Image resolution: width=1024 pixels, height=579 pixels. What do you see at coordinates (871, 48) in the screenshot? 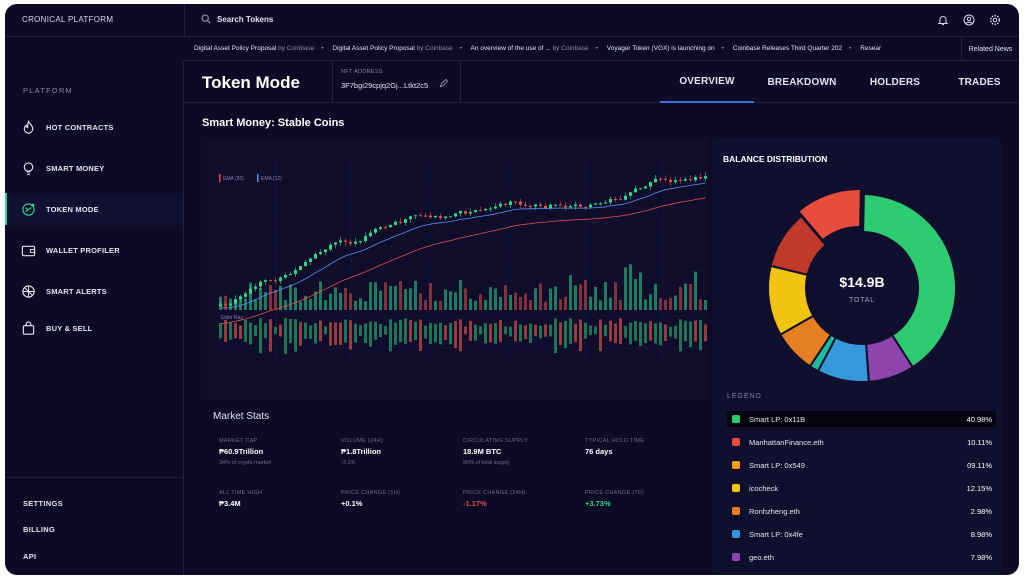
I see `news-item: Resear` at bounding box center [871, 48].